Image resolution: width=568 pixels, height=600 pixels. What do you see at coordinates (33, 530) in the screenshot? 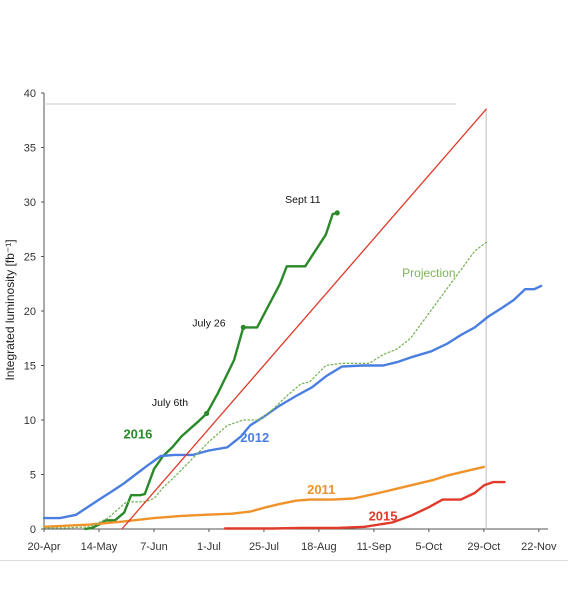
I see `y-tick-label: 0` at bounding box center [33, 530].